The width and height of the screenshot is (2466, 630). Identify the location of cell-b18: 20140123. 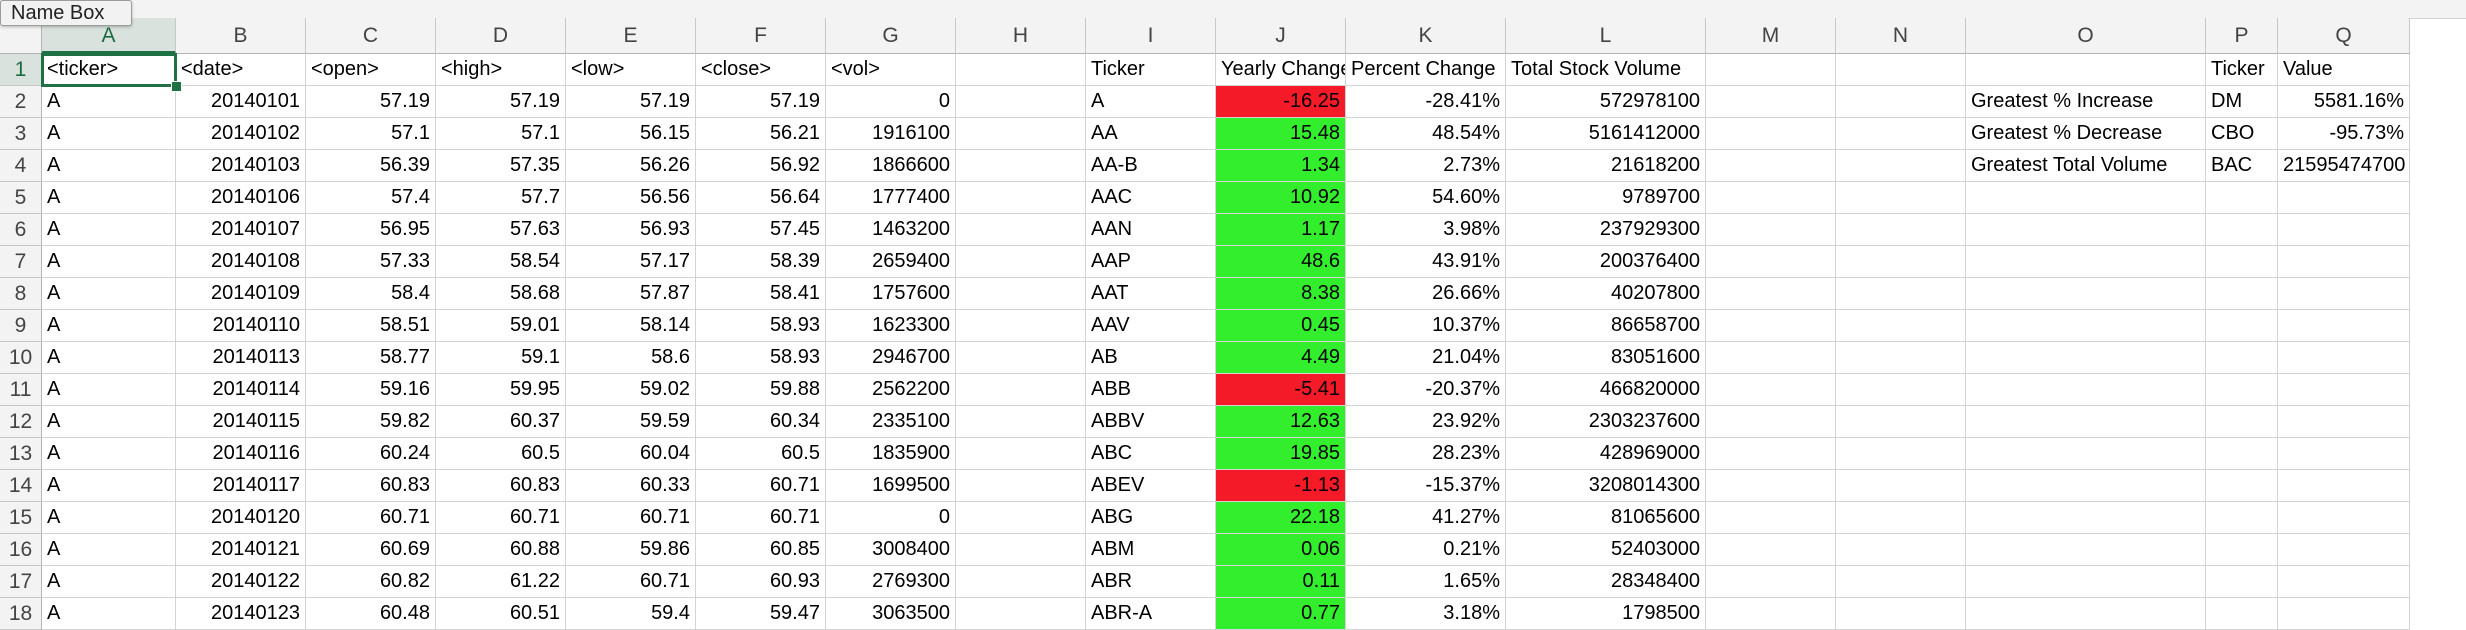
(241, 614).